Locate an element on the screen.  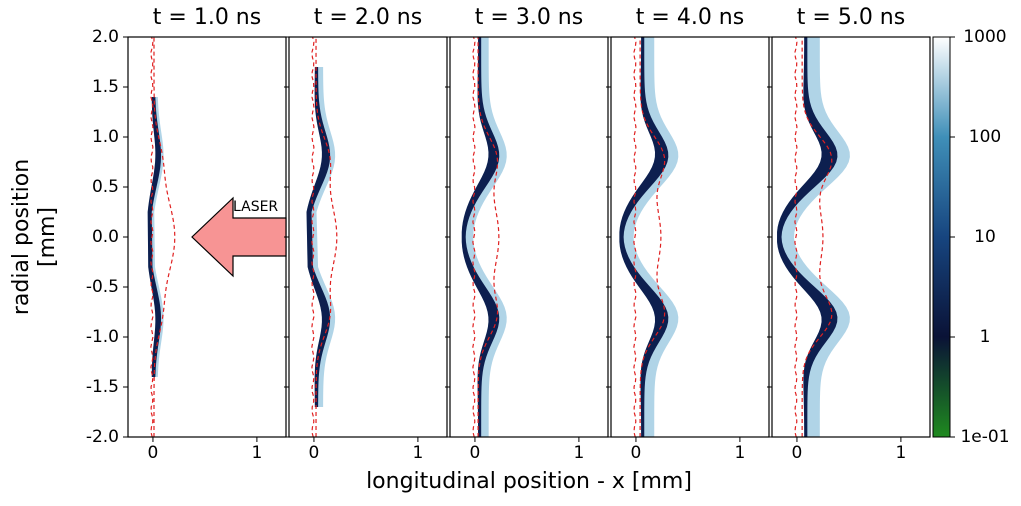
panel: t = 4.0 ns 0 1 is located at coordinates (688, 234).